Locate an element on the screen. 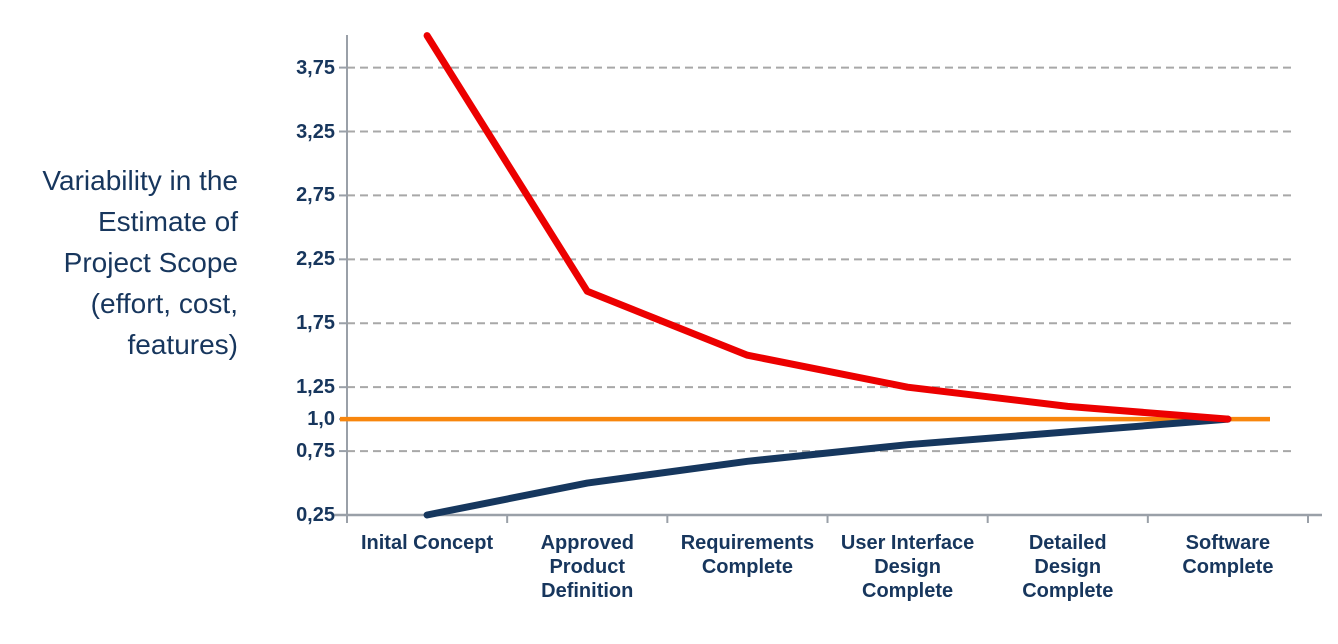 The image size is (1338, 644). x-category-label: Approved Product Definition is located at coordinates (587, 567).